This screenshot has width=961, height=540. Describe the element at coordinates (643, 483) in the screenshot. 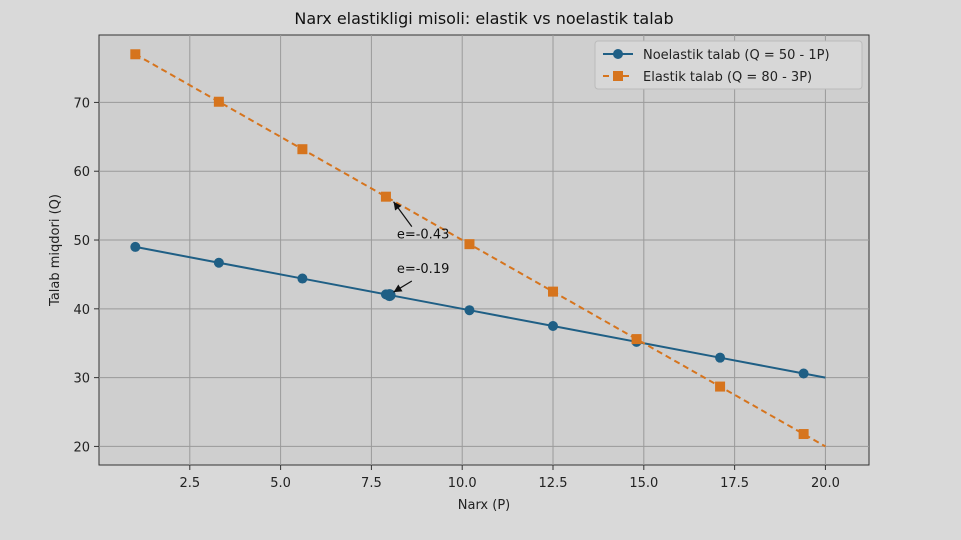

I see `x-tick-label: 15.0` at that location.